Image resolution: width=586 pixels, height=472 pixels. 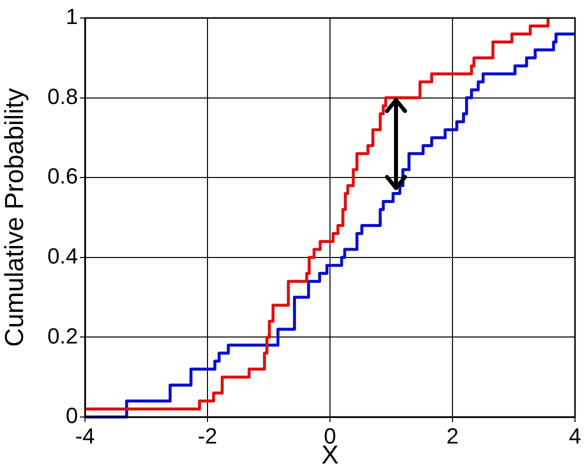 What do you see at coordinates (62, 96) in the screenshot?
I see `y-tick-label: 0.8` at bounding box center [62, 96].